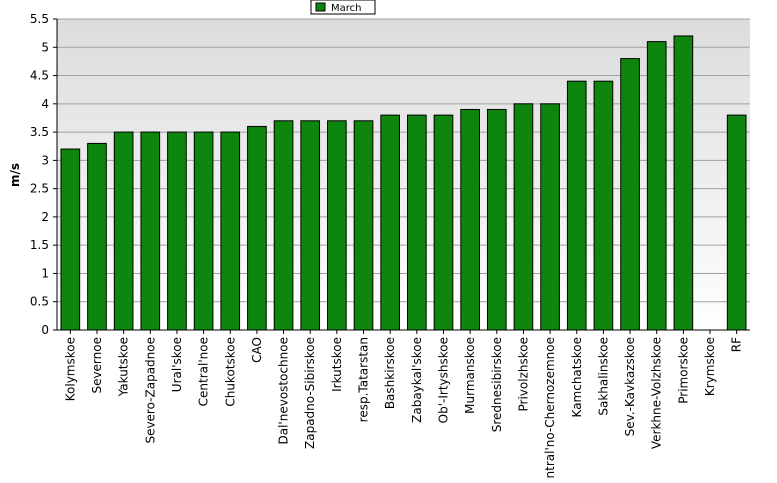 The height and width of the screenshot is (483, 777). I want to click on y-tick-label: 1, so click(45, 273).